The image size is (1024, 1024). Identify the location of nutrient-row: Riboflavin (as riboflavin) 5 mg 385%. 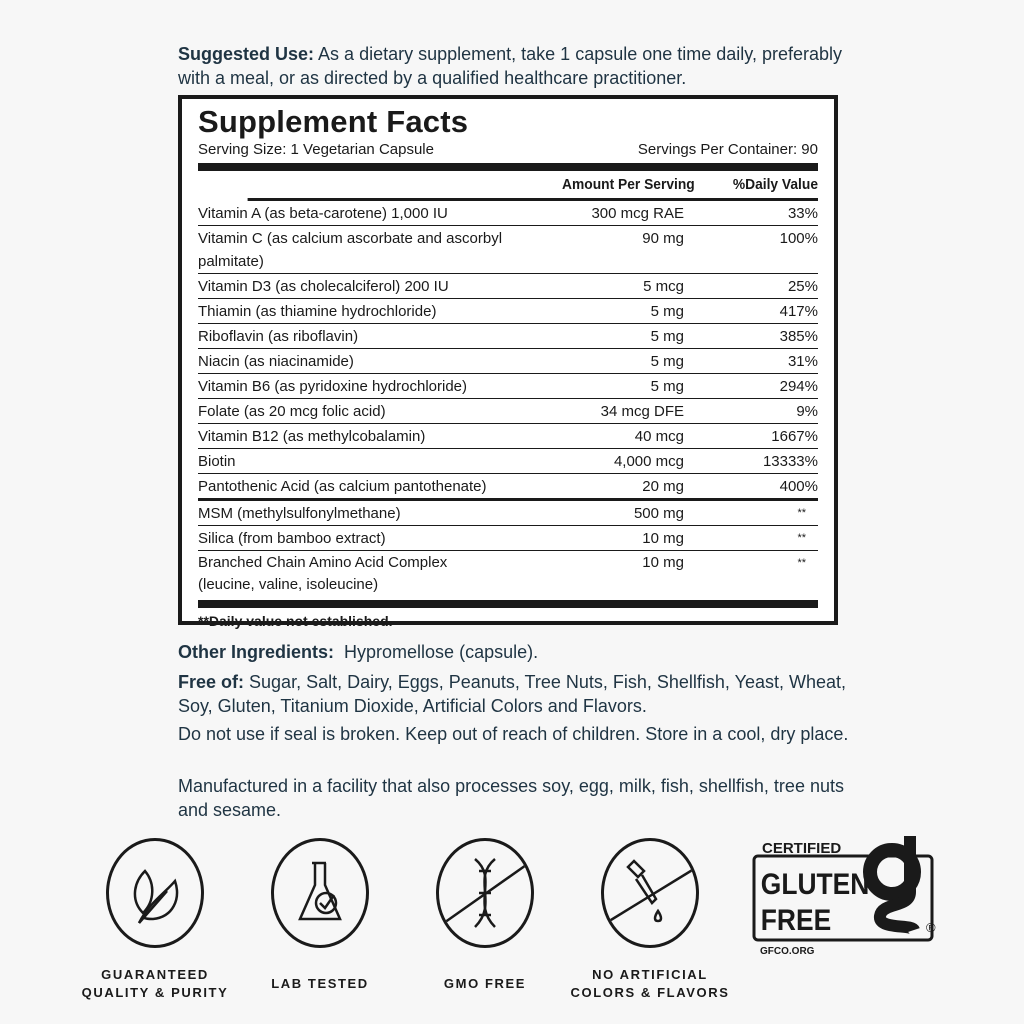
(508, 336).